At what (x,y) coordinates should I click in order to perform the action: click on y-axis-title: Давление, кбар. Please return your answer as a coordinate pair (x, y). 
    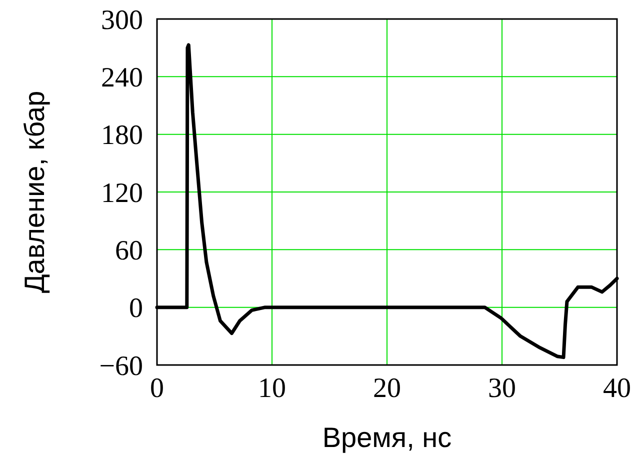
    Looking at the image, I should click on (34, 192).